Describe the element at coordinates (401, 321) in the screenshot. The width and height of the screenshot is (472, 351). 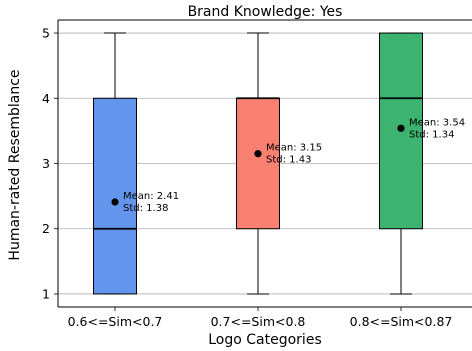
I see `x-tick-label: 0.8<=Sim<0.87` at that location.